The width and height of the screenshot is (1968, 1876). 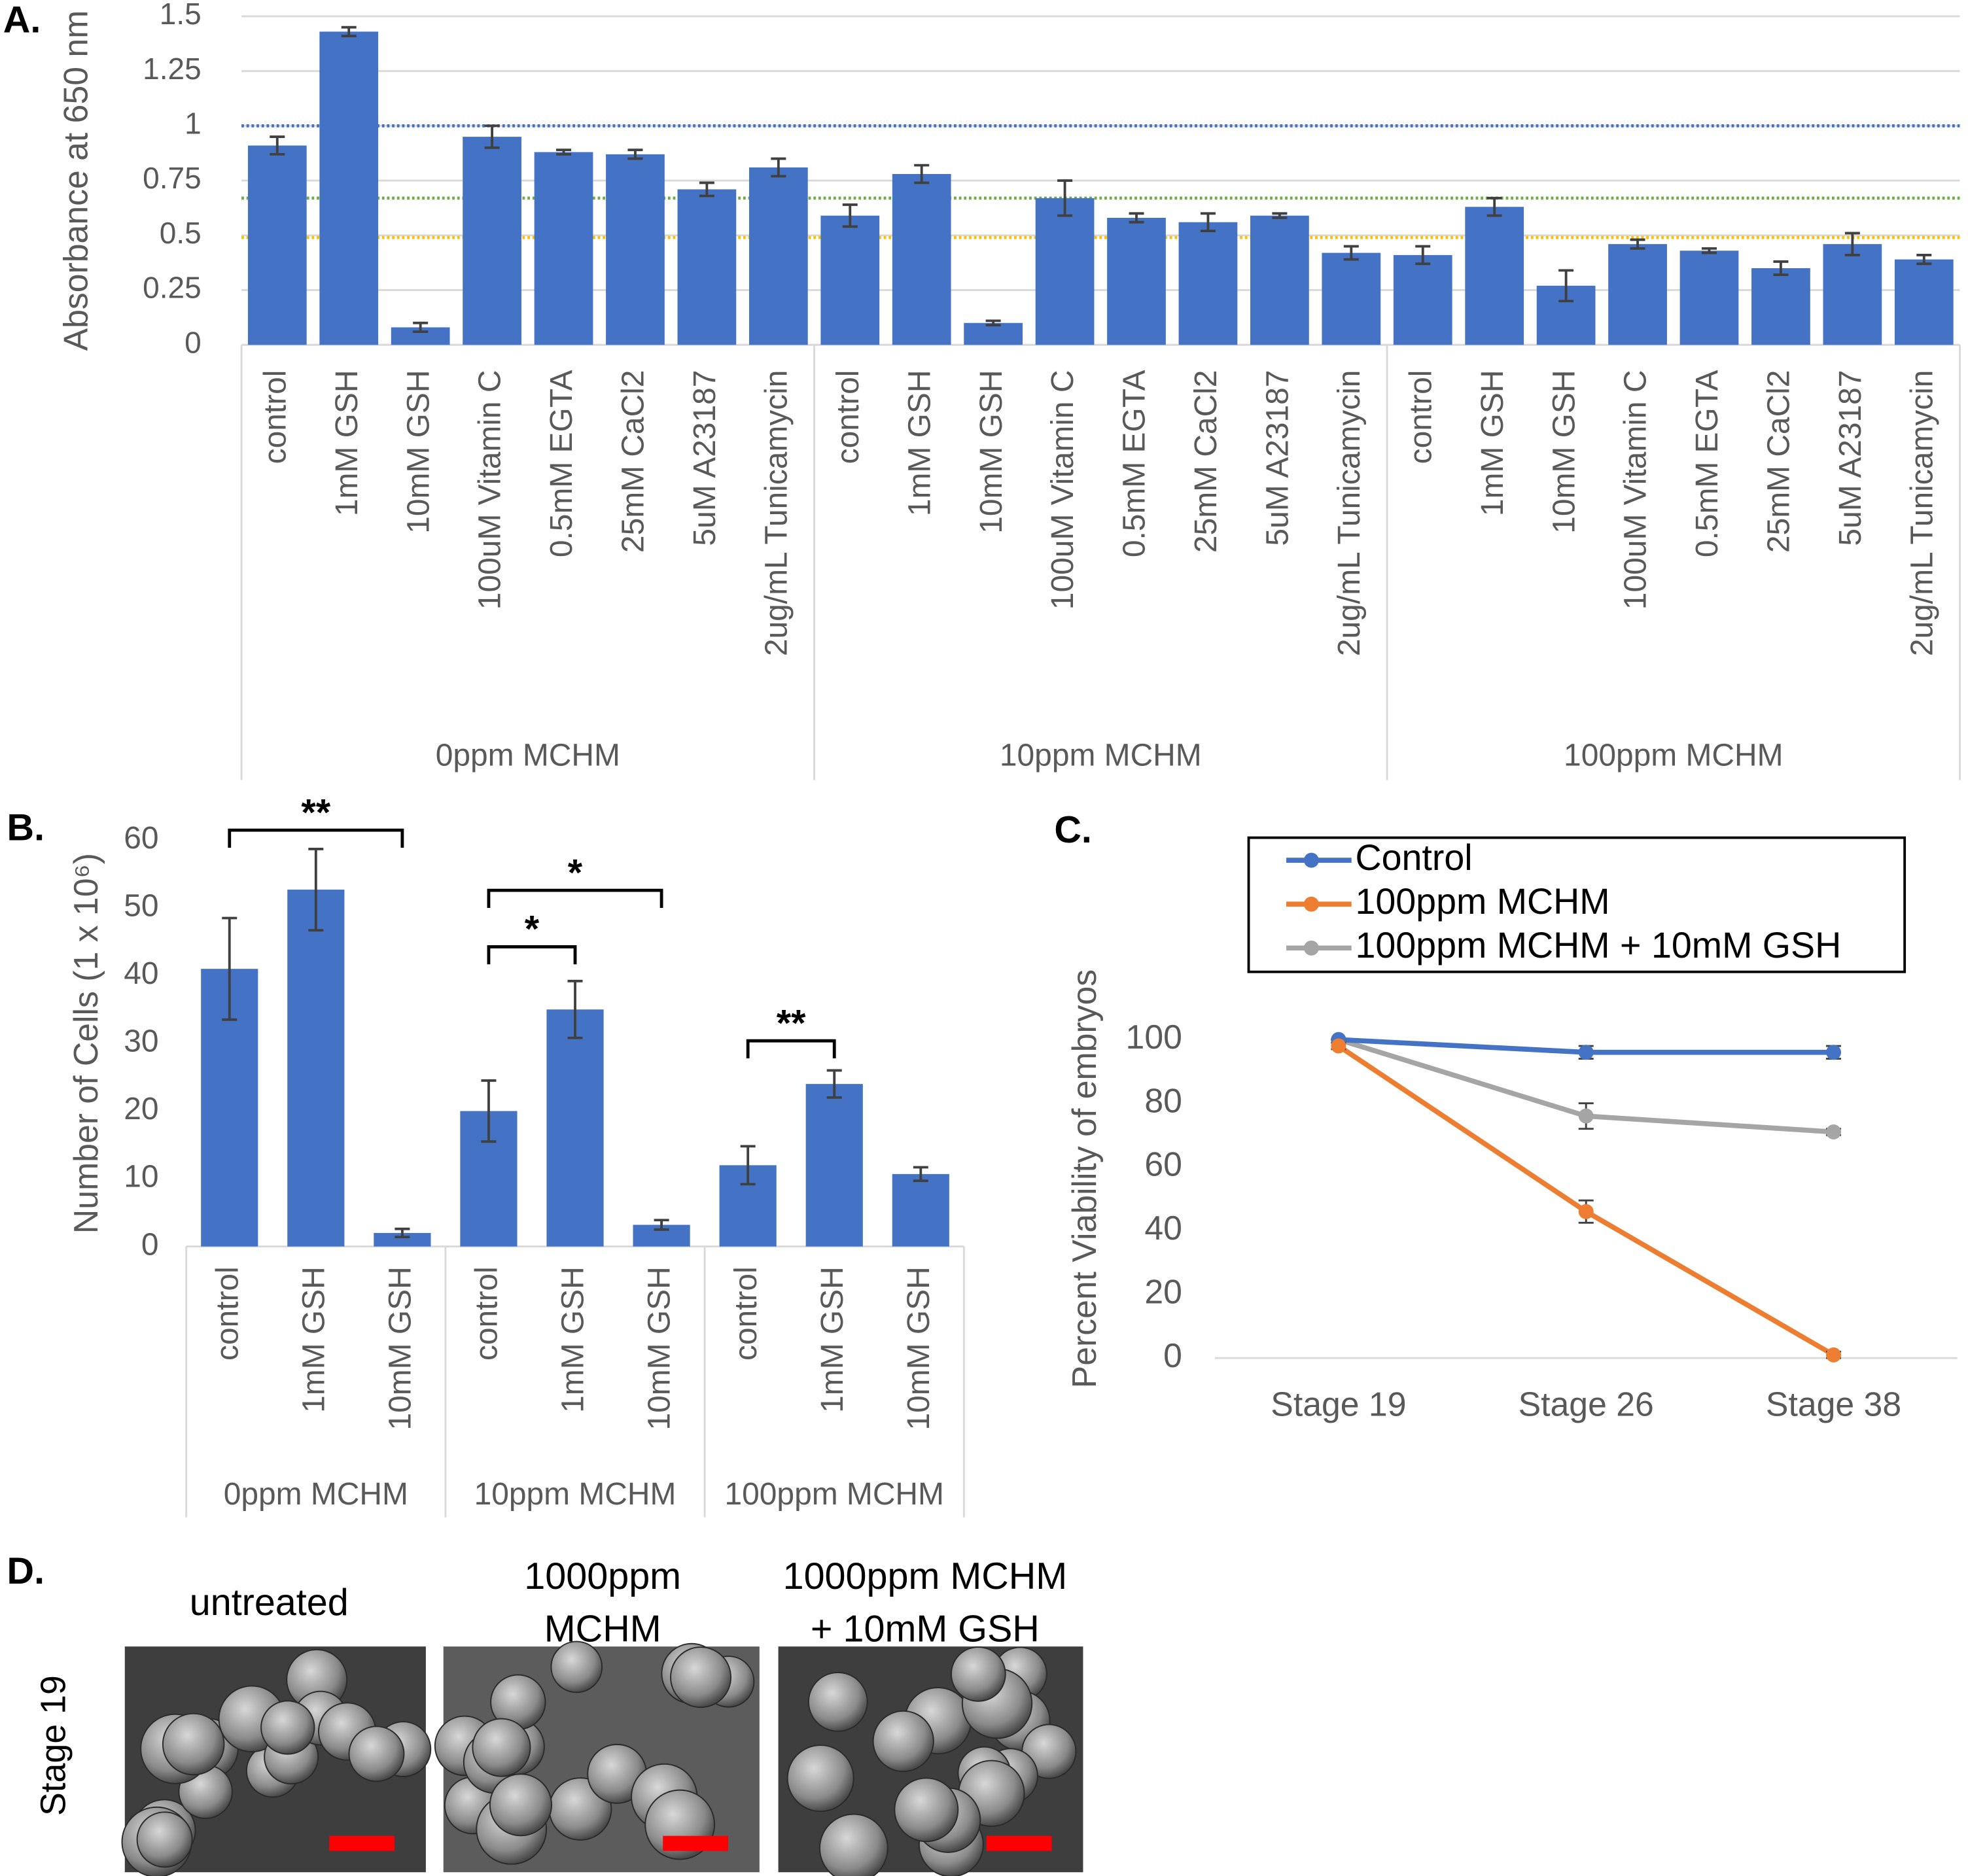 What do you see at coordinates (1163, 1228) in the screenshot?
I see `y-tick-label: 40` at bounding box center [1163, 1228].